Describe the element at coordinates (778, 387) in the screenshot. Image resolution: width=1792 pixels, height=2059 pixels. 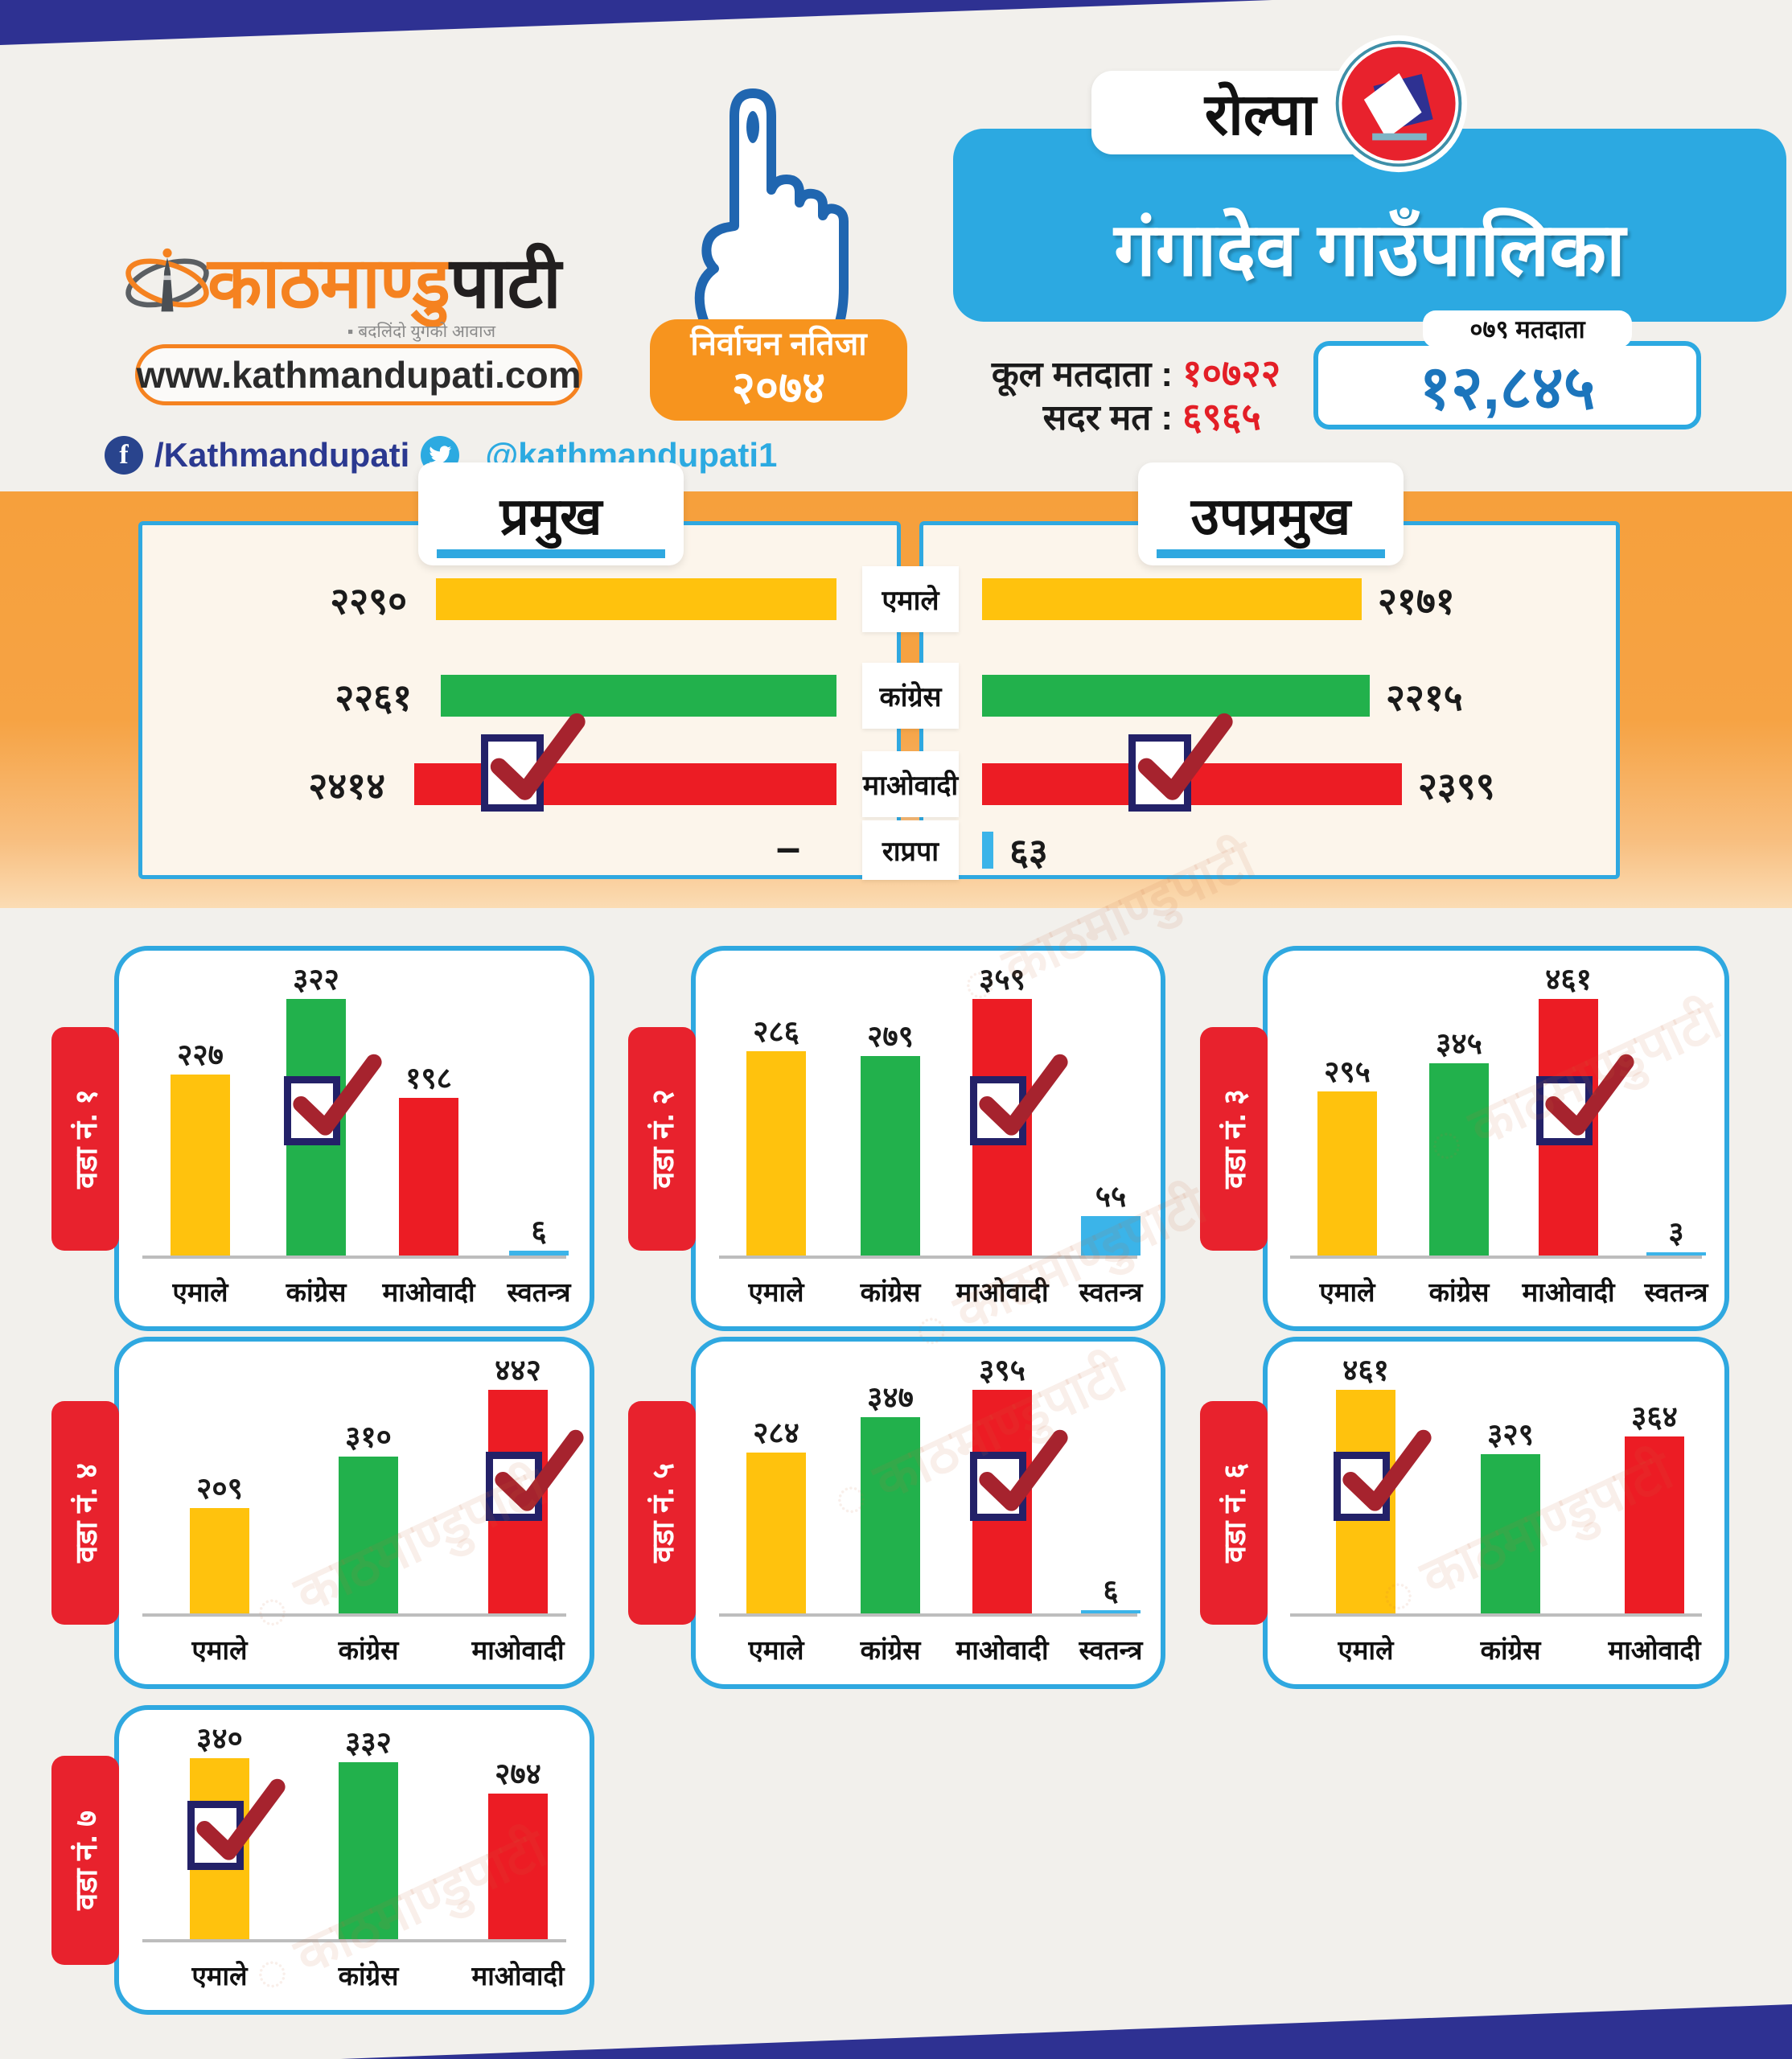
I see `result-badge-year: २०७४` at that location.